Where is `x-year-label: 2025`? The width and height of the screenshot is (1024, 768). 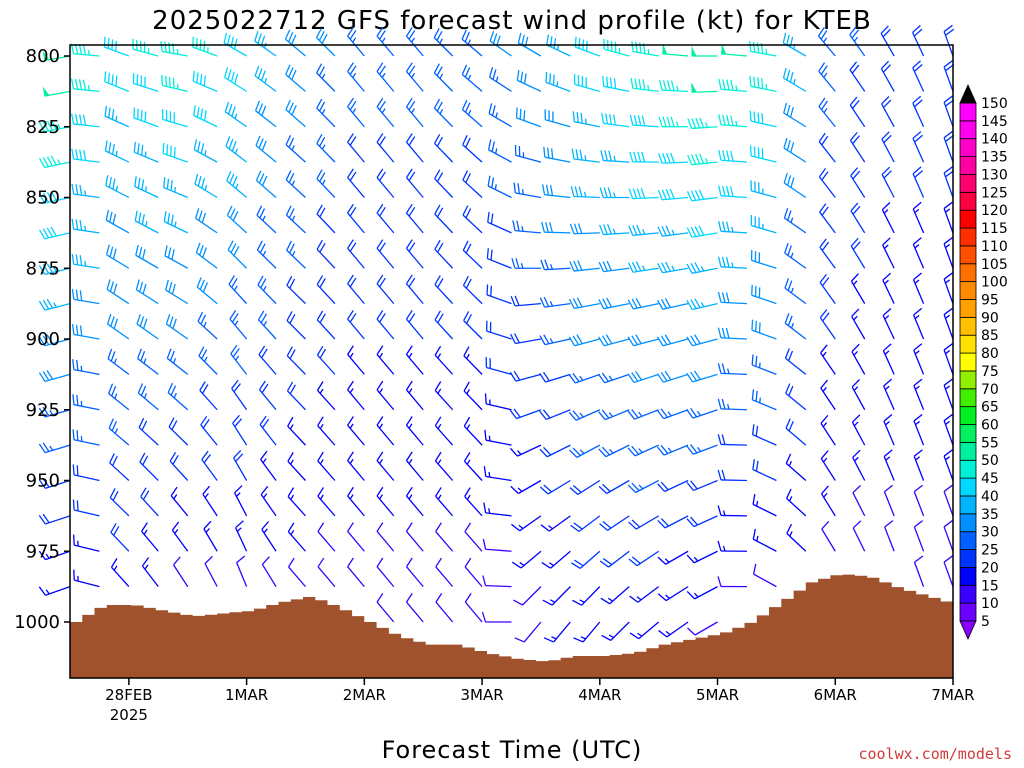 x-year-label: 2025 is located at coordinates (129, 715).